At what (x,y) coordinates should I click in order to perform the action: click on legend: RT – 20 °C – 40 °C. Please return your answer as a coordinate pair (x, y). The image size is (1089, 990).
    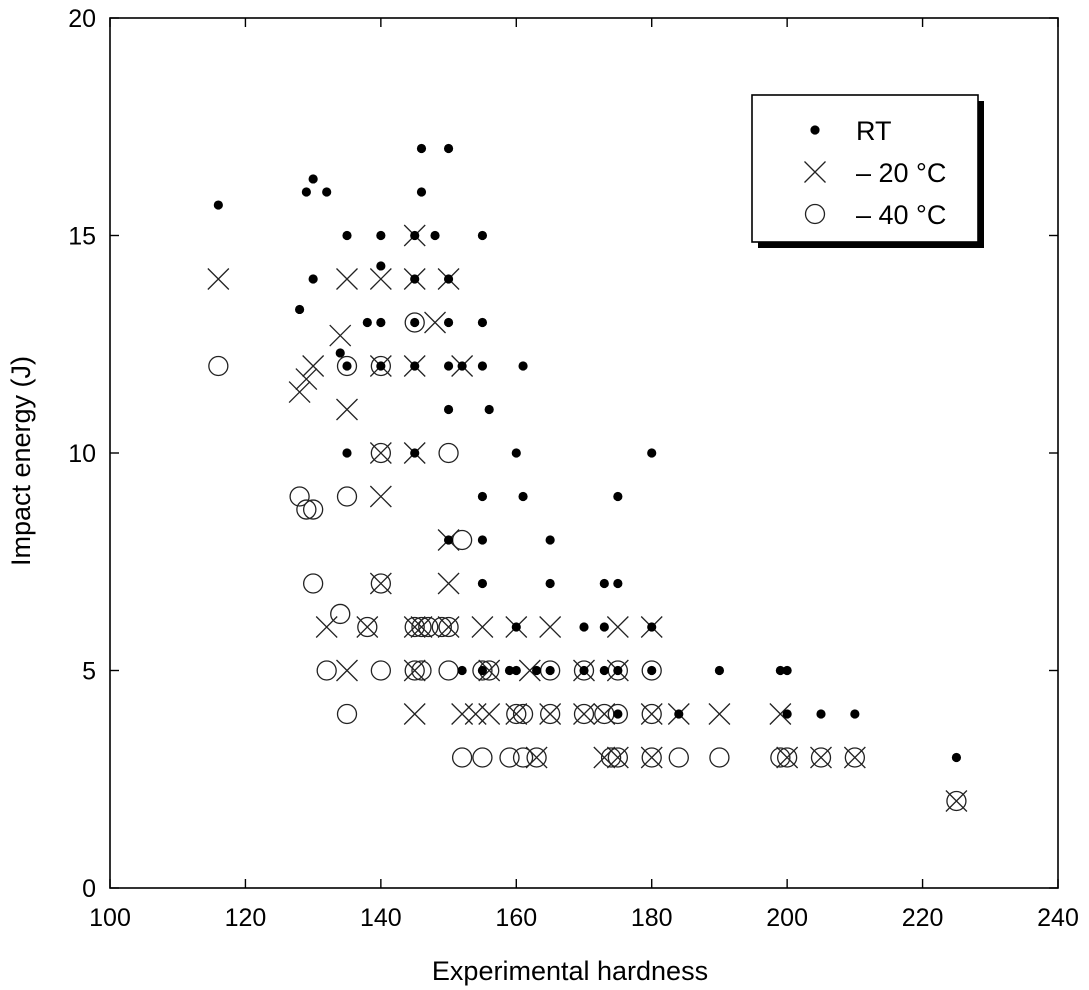
    Looking at the image, I should click on (867, 171).